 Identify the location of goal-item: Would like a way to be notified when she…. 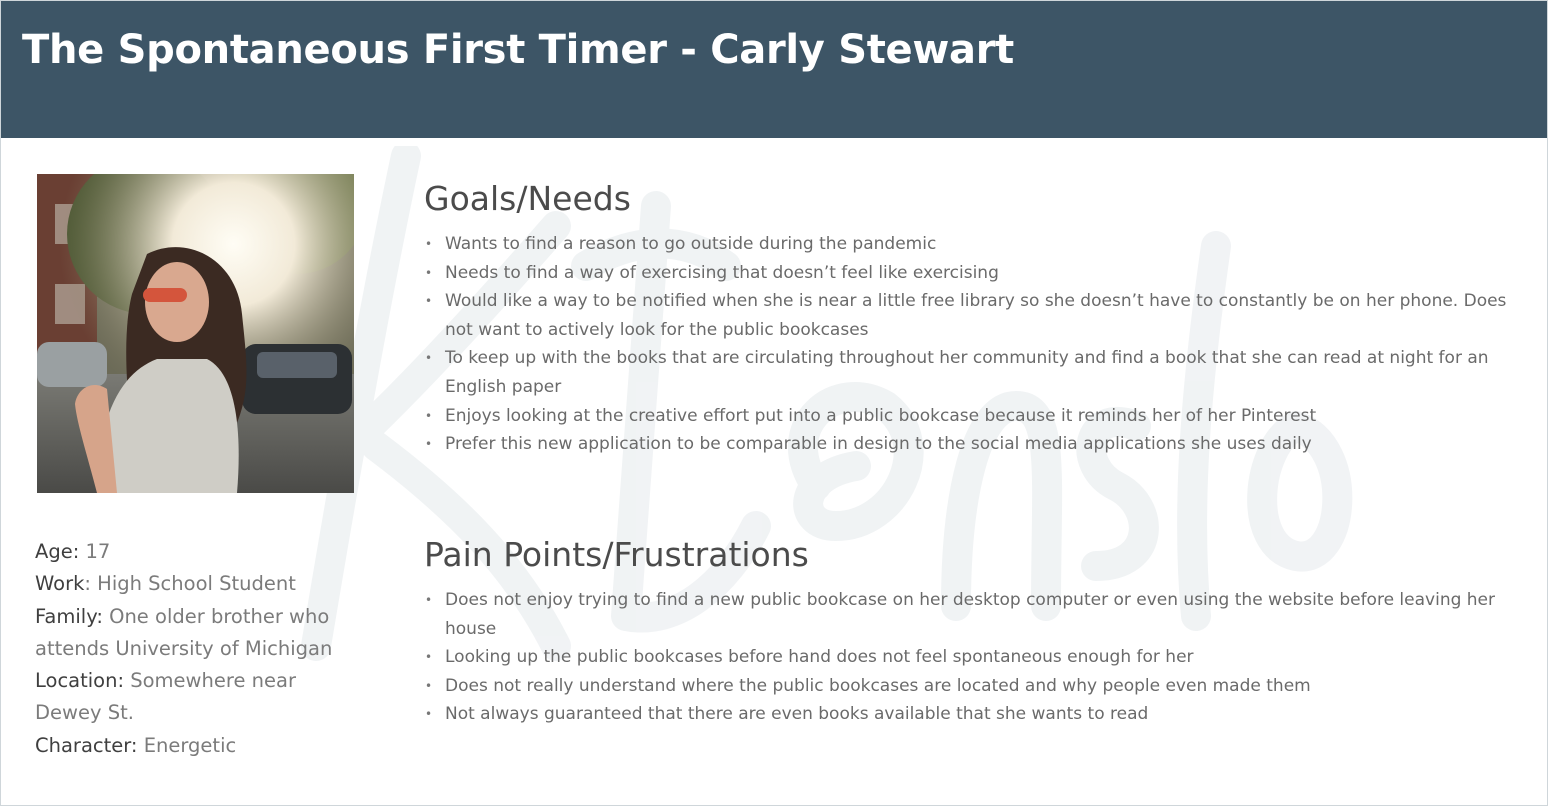
(974, 315).